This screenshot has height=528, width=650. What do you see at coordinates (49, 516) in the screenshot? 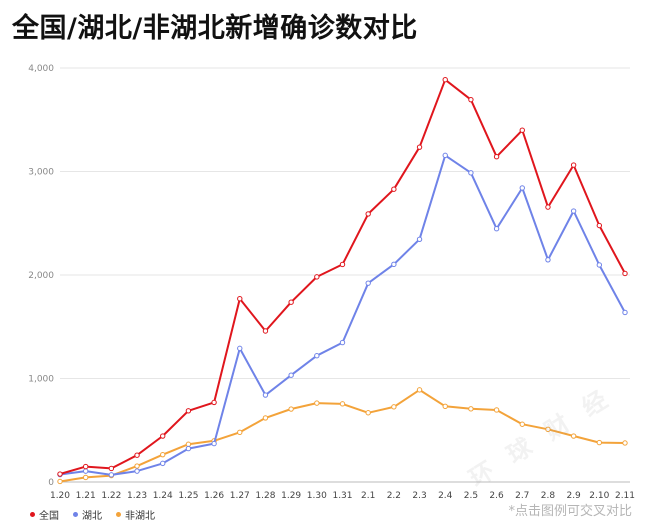
I see `legend-label: 全国` at bounding box center [49, 516].